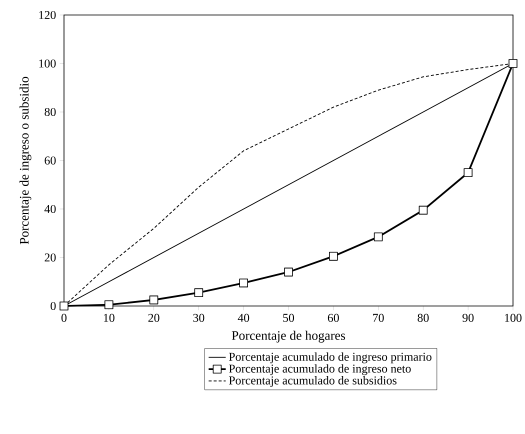 The image size is (525, 434). What do you see at coordinates (288, 318) in the screenshot?
I see `x-tick-label: 50` at bounding box center [288, 318].